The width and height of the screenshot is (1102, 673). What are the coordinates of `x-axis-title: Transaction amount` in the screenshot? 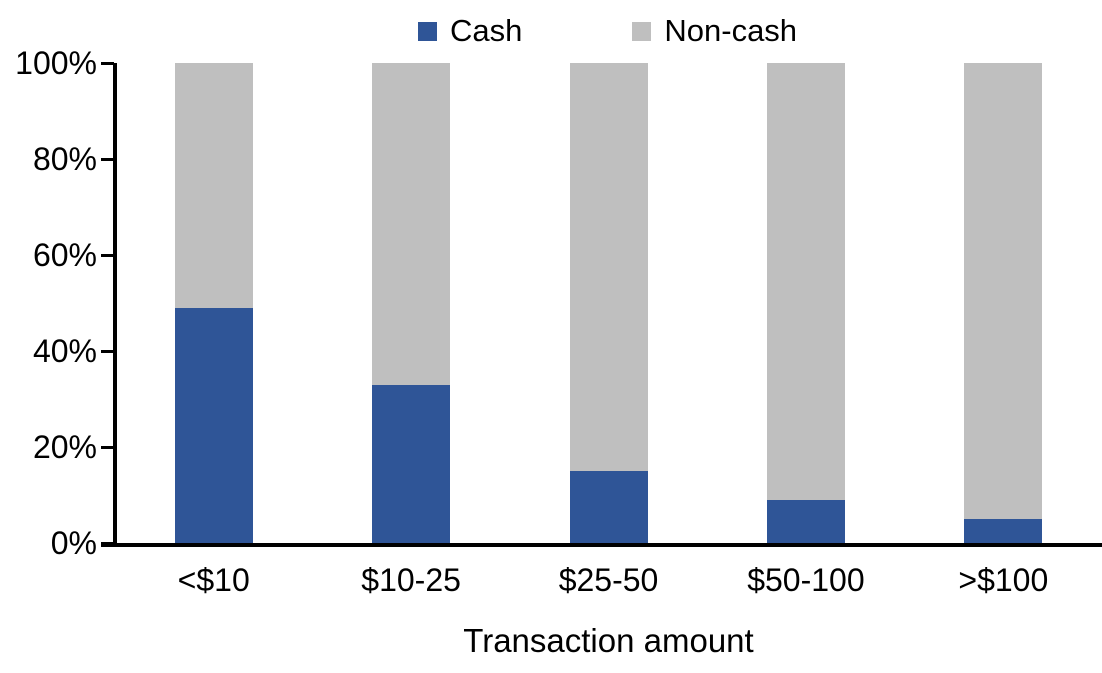 It's located at (608, 640).